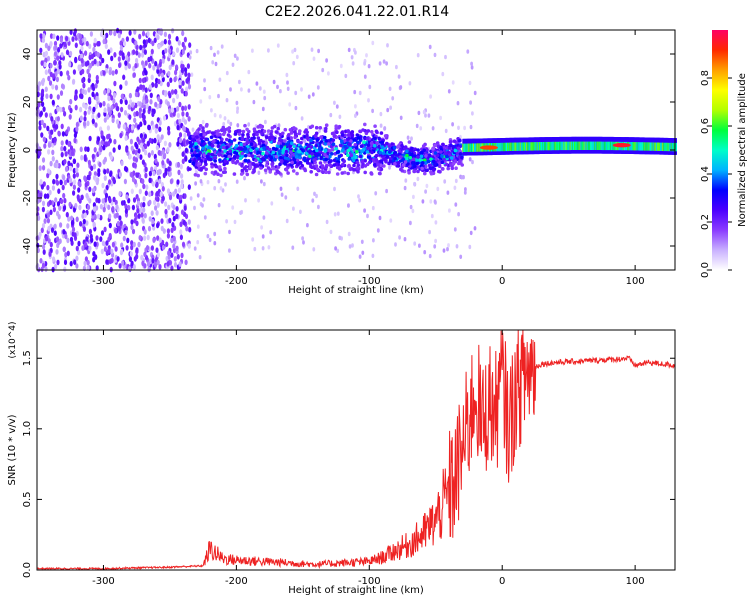 The width and height of the screenshot is (750, 604). I want to click on colorbar-gradient, so click(720, 150).